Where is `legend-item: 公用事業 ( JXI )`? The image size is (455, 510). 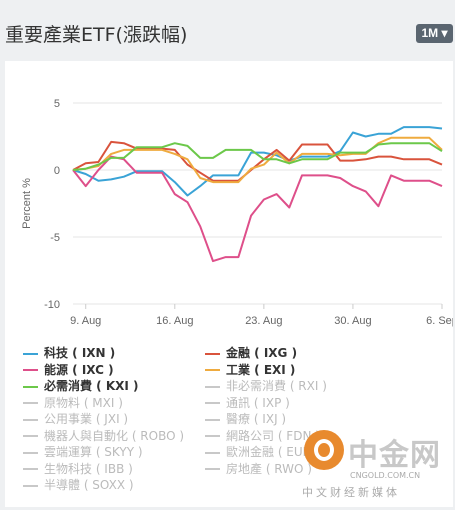 legend-item: 公用事業 ( JXI ) is located at coordinates (75, 418).